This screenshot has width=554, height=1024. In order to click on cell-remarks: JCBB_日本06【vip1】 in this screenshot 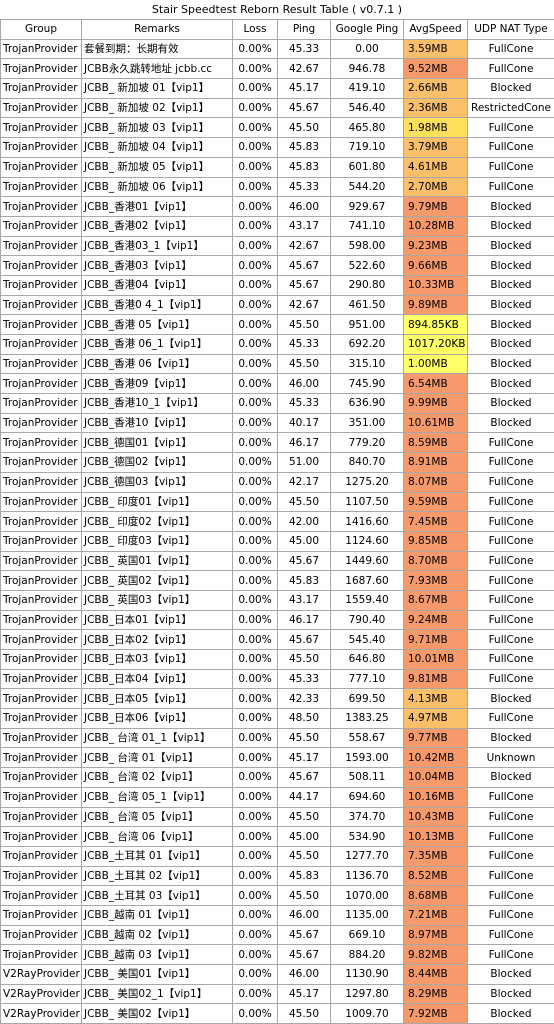, I will do `click(157, 718)`.